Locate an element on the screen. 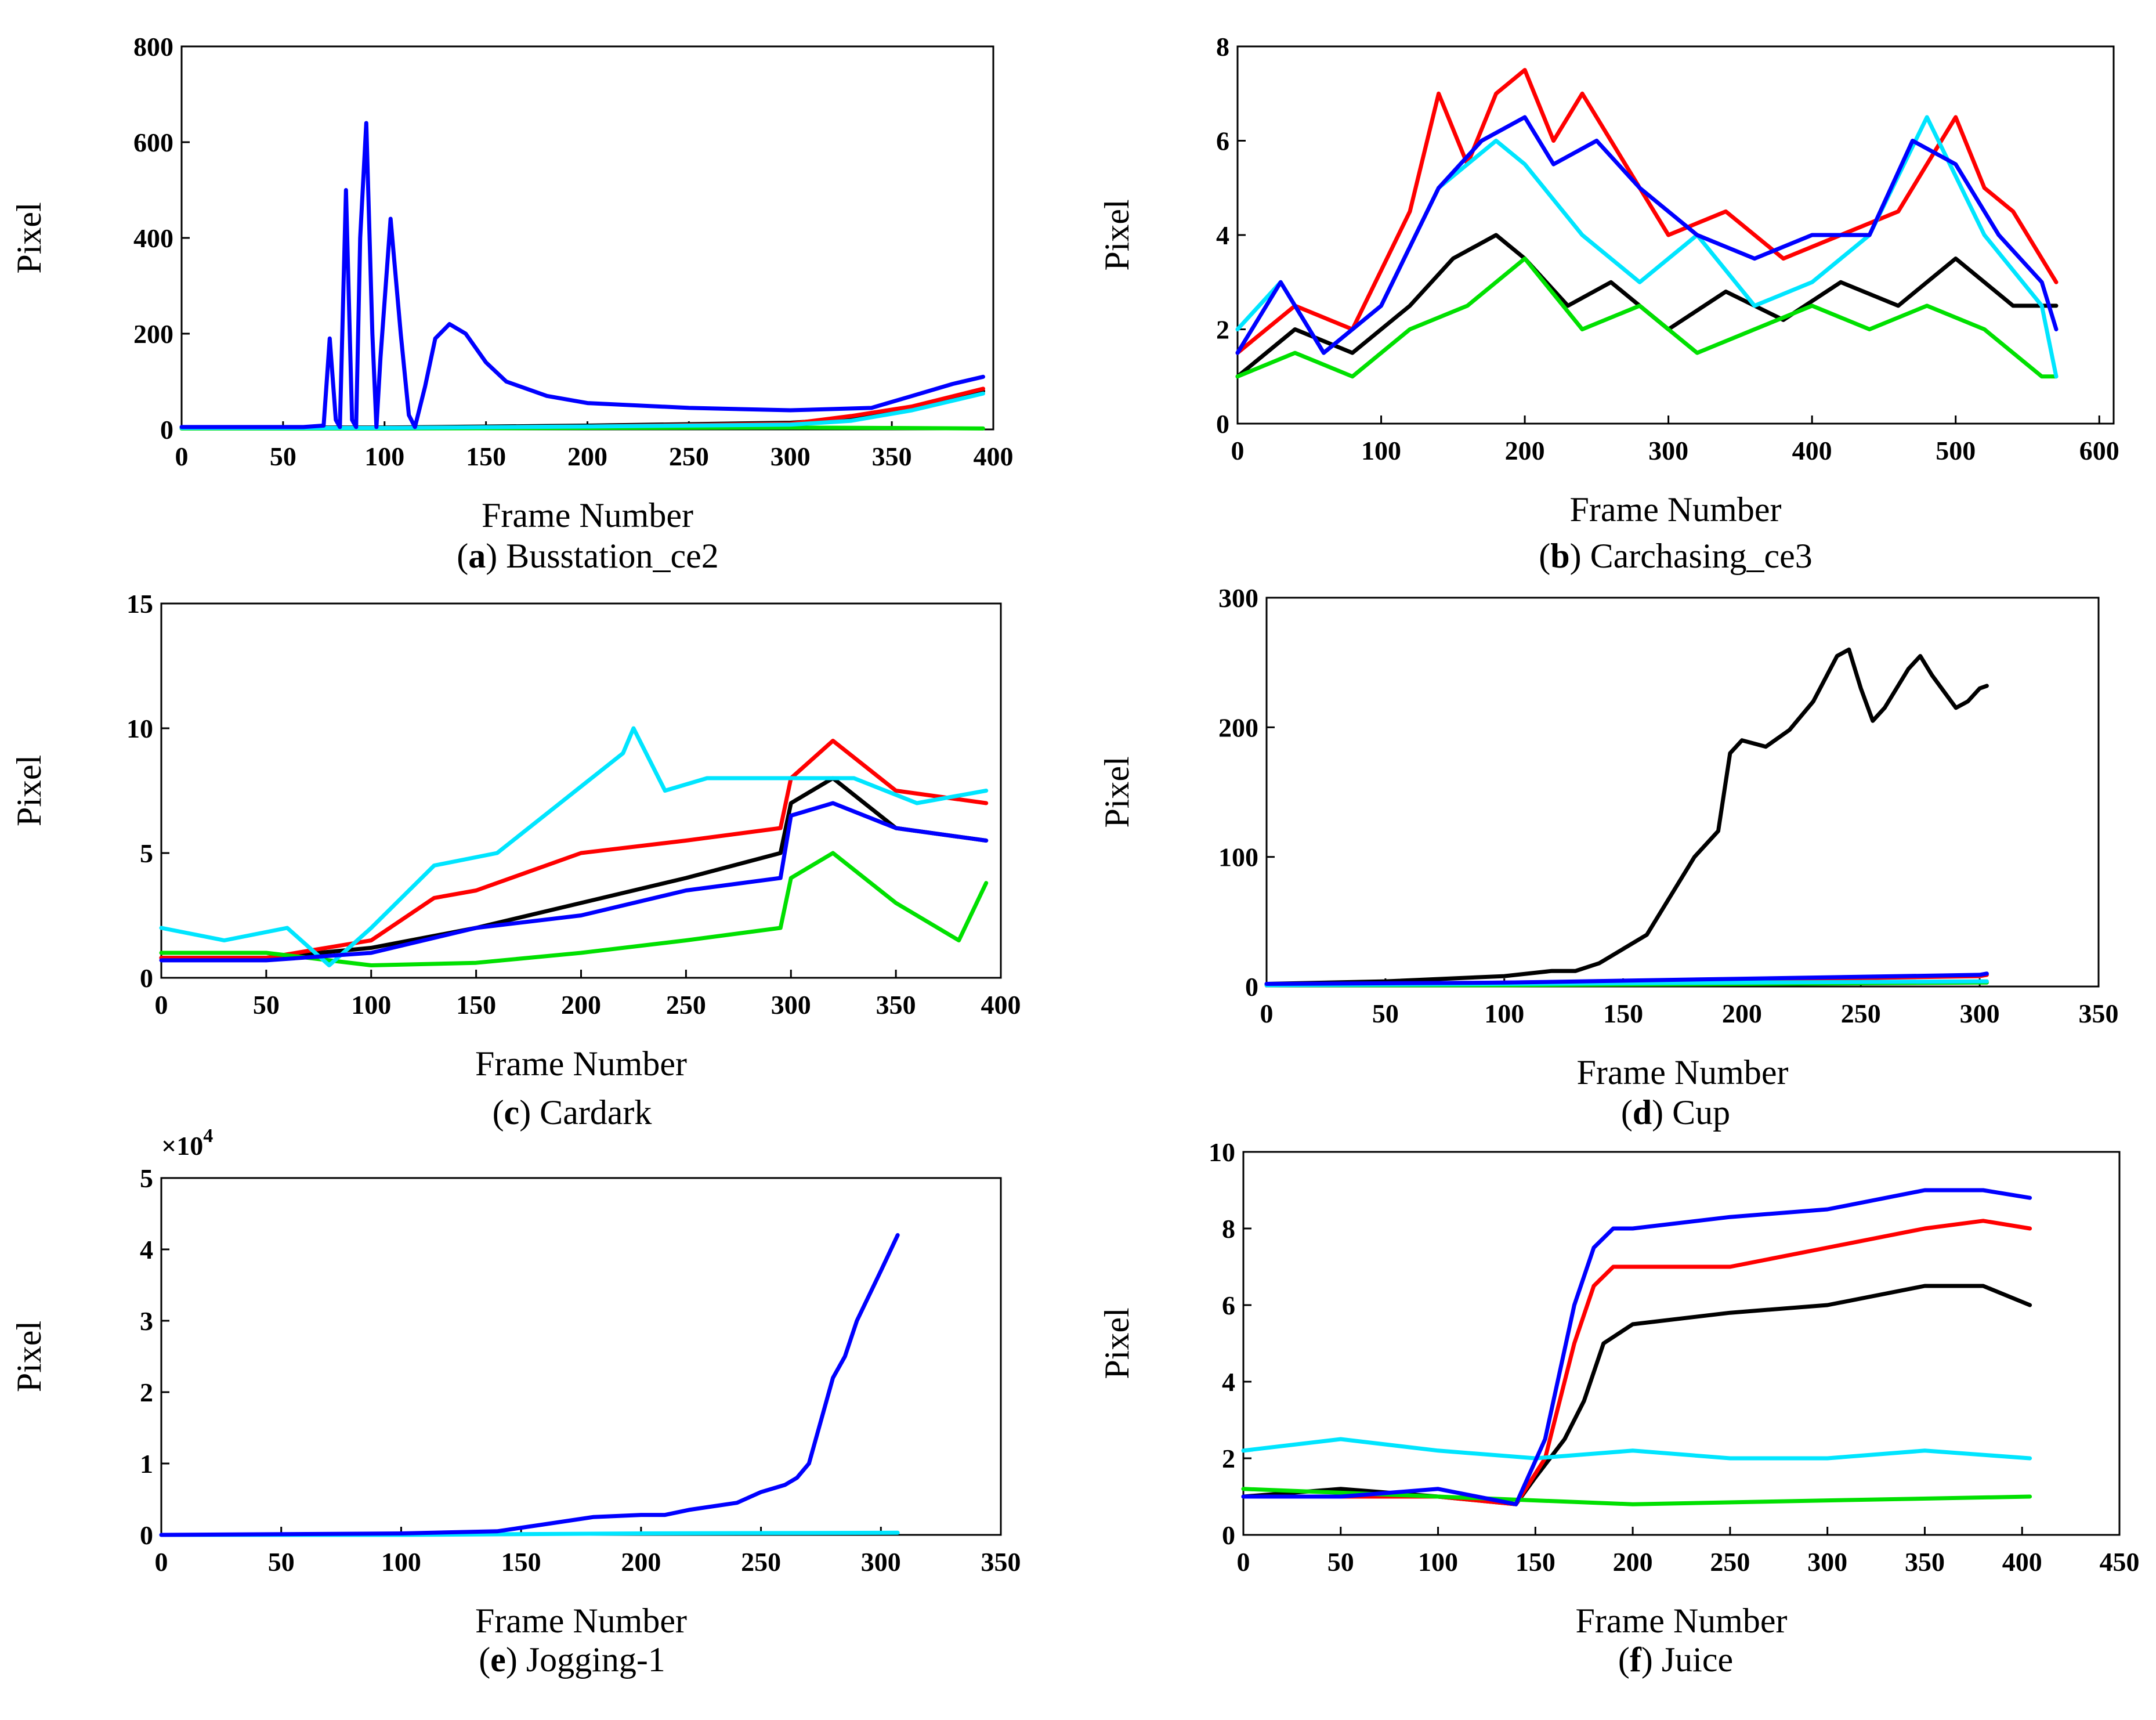  y-tick-label: 100 is located at coordinates (1238, 857).